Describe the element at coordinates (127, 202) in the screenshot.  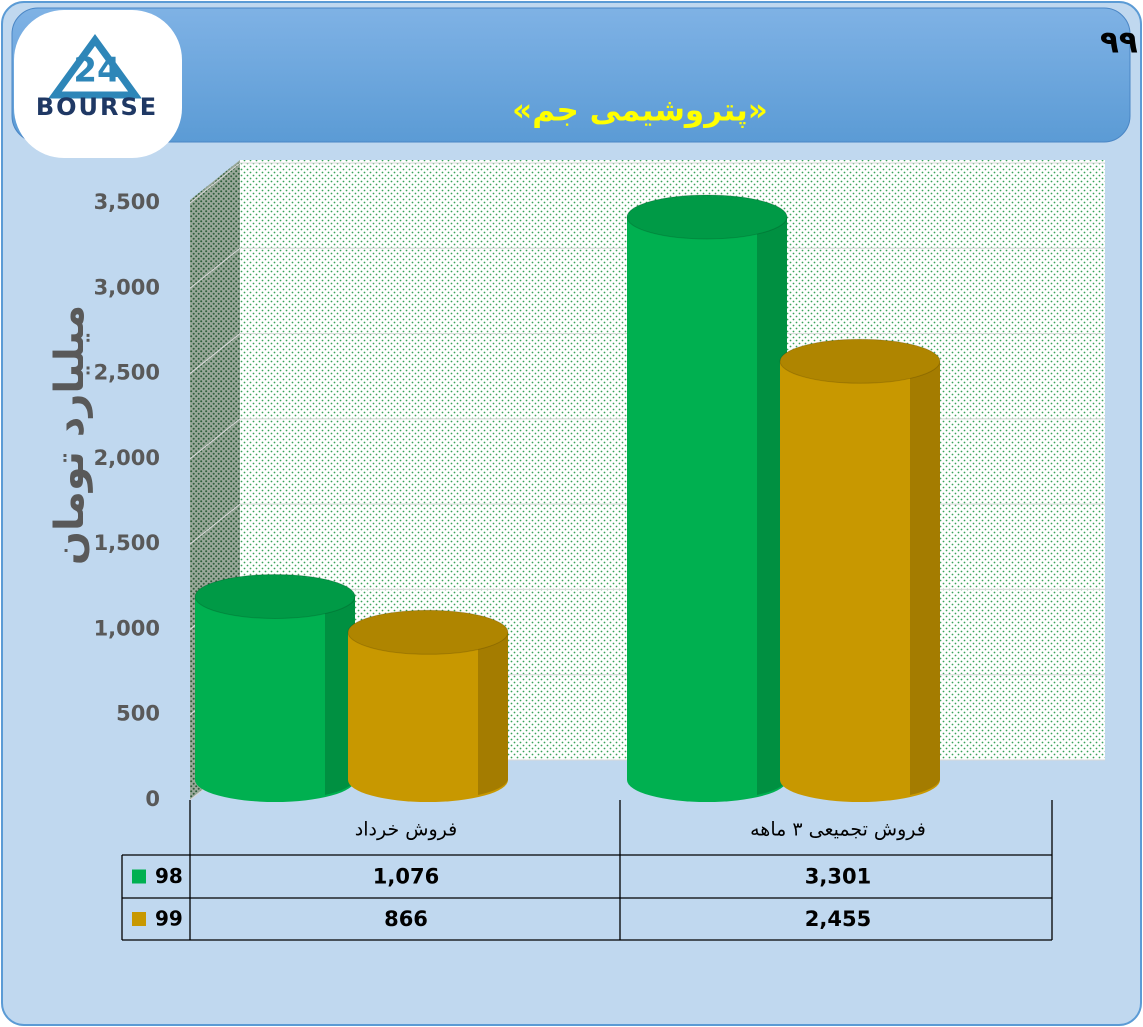
I see `y-tick-label: 3,500` at that location.